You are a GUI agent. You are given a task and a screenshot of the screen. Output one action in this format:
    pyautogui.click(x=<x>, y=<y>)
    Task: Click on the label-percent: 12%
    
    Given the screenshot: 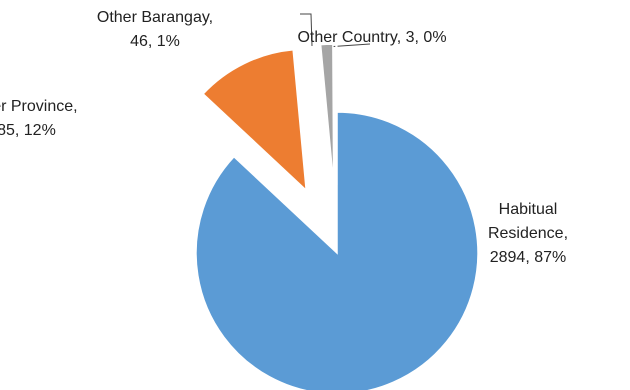 What is the action you would take?
    pyautogui.click(x=39, y=130)
    